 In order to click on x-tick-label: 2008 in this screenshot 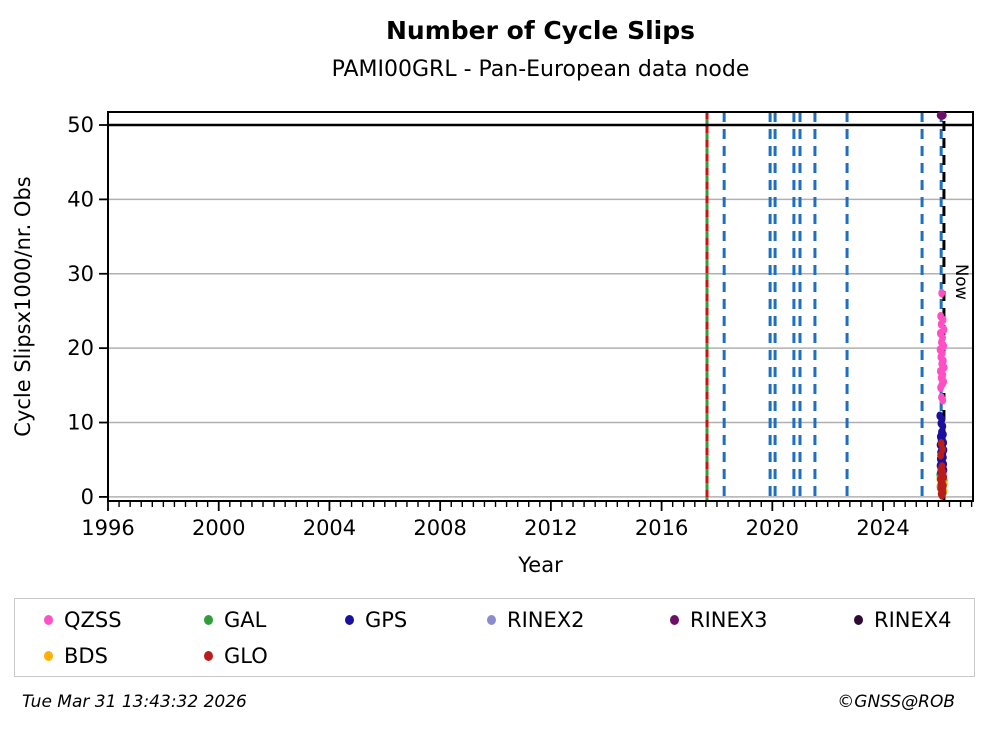, I will do `click(439, 528)`.